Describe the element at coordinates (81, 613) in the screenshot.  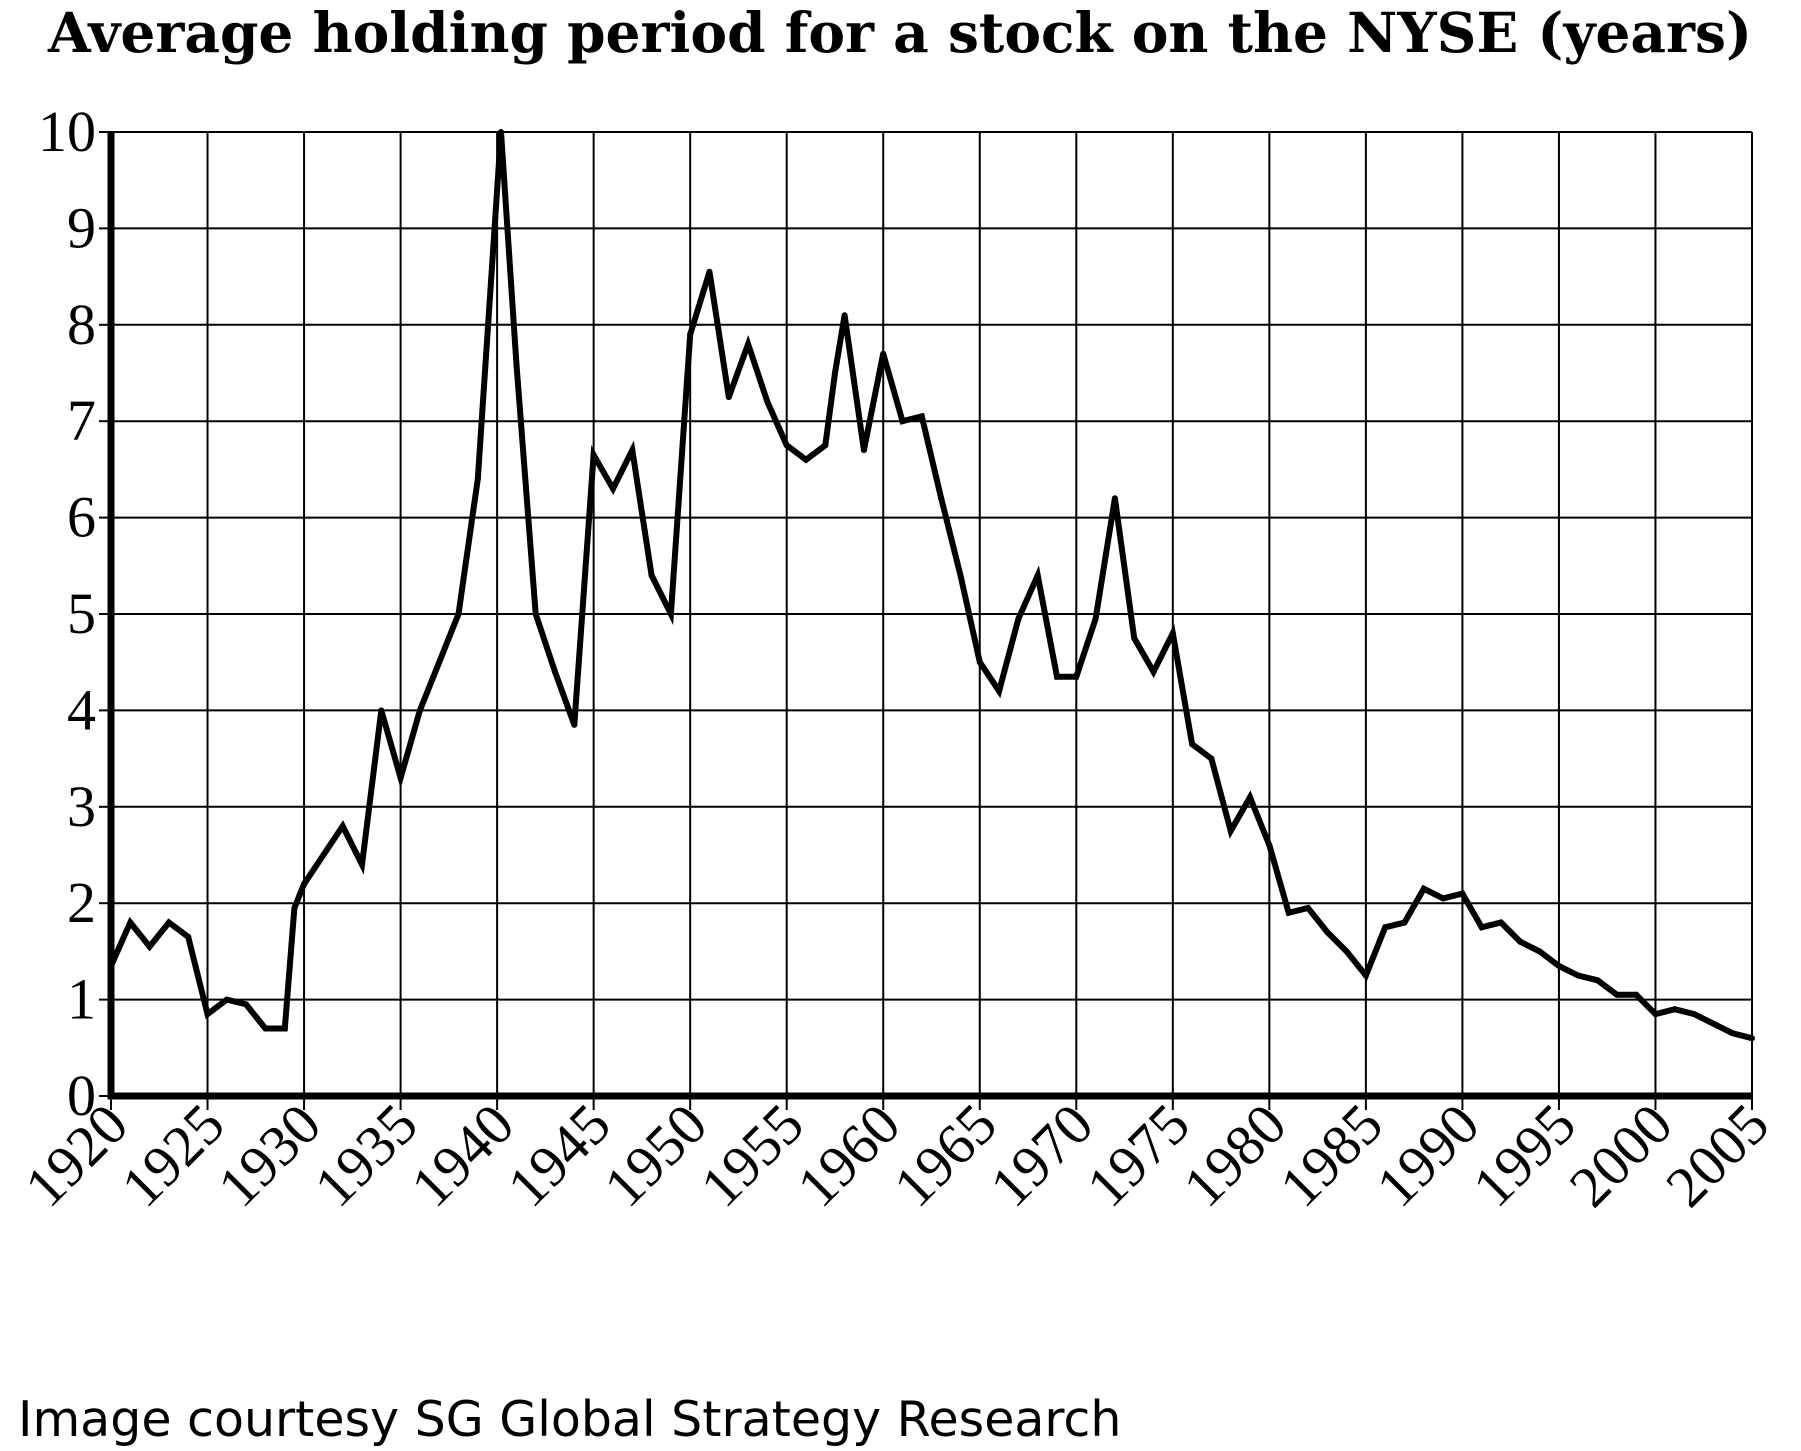
I see `y-tick-label: 5` at that location.